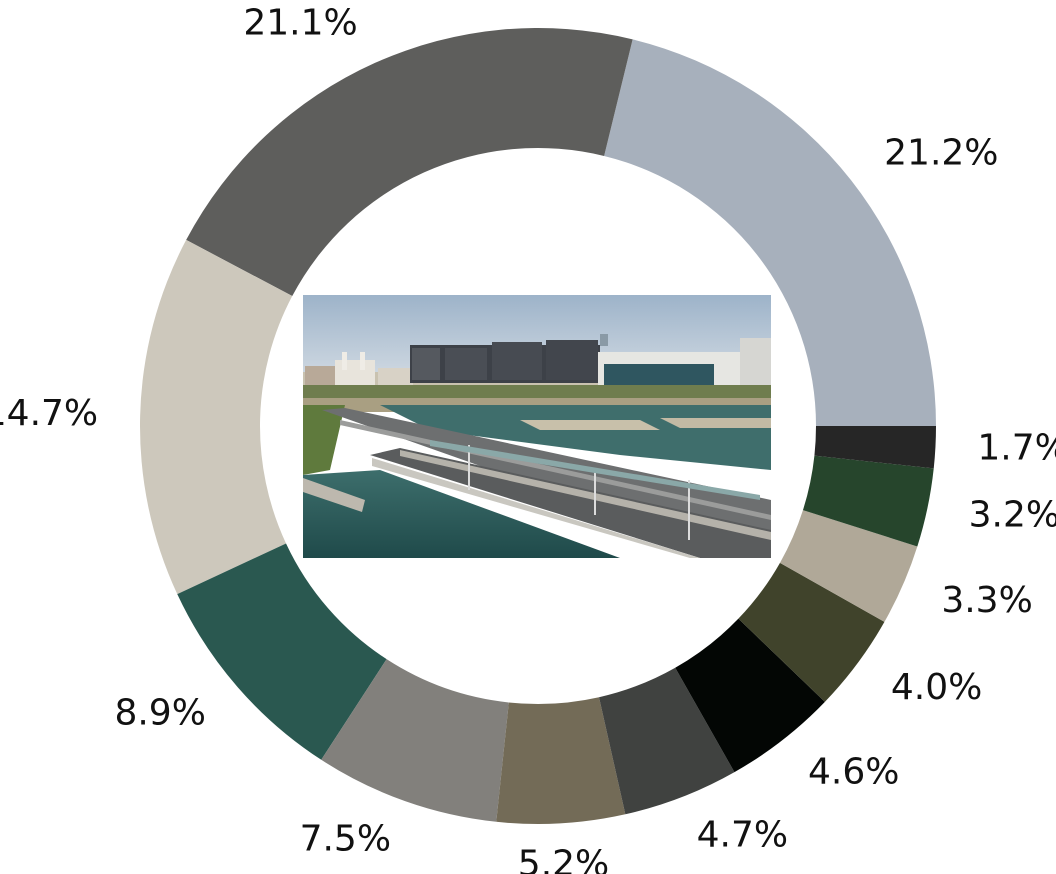  I want to click on slice-label: 21.2%, so click(941, 152).